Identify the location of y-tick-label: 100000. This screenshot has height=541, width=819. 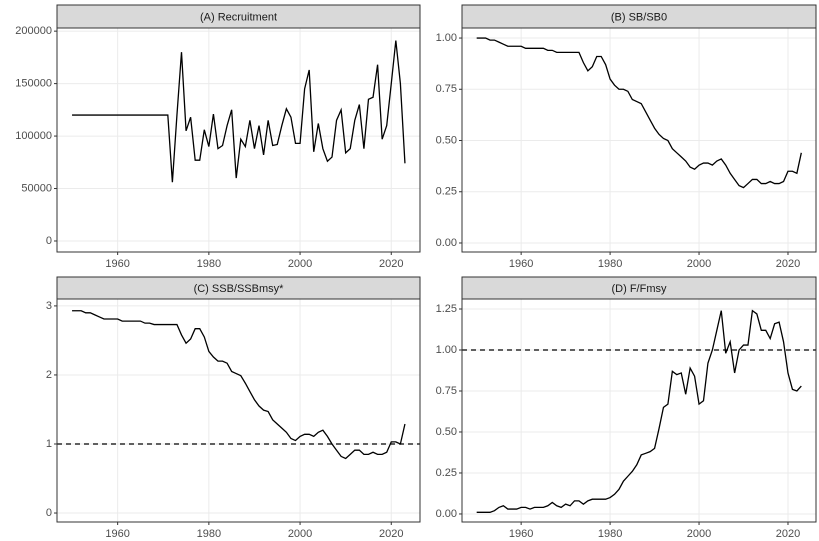
(33, 136).